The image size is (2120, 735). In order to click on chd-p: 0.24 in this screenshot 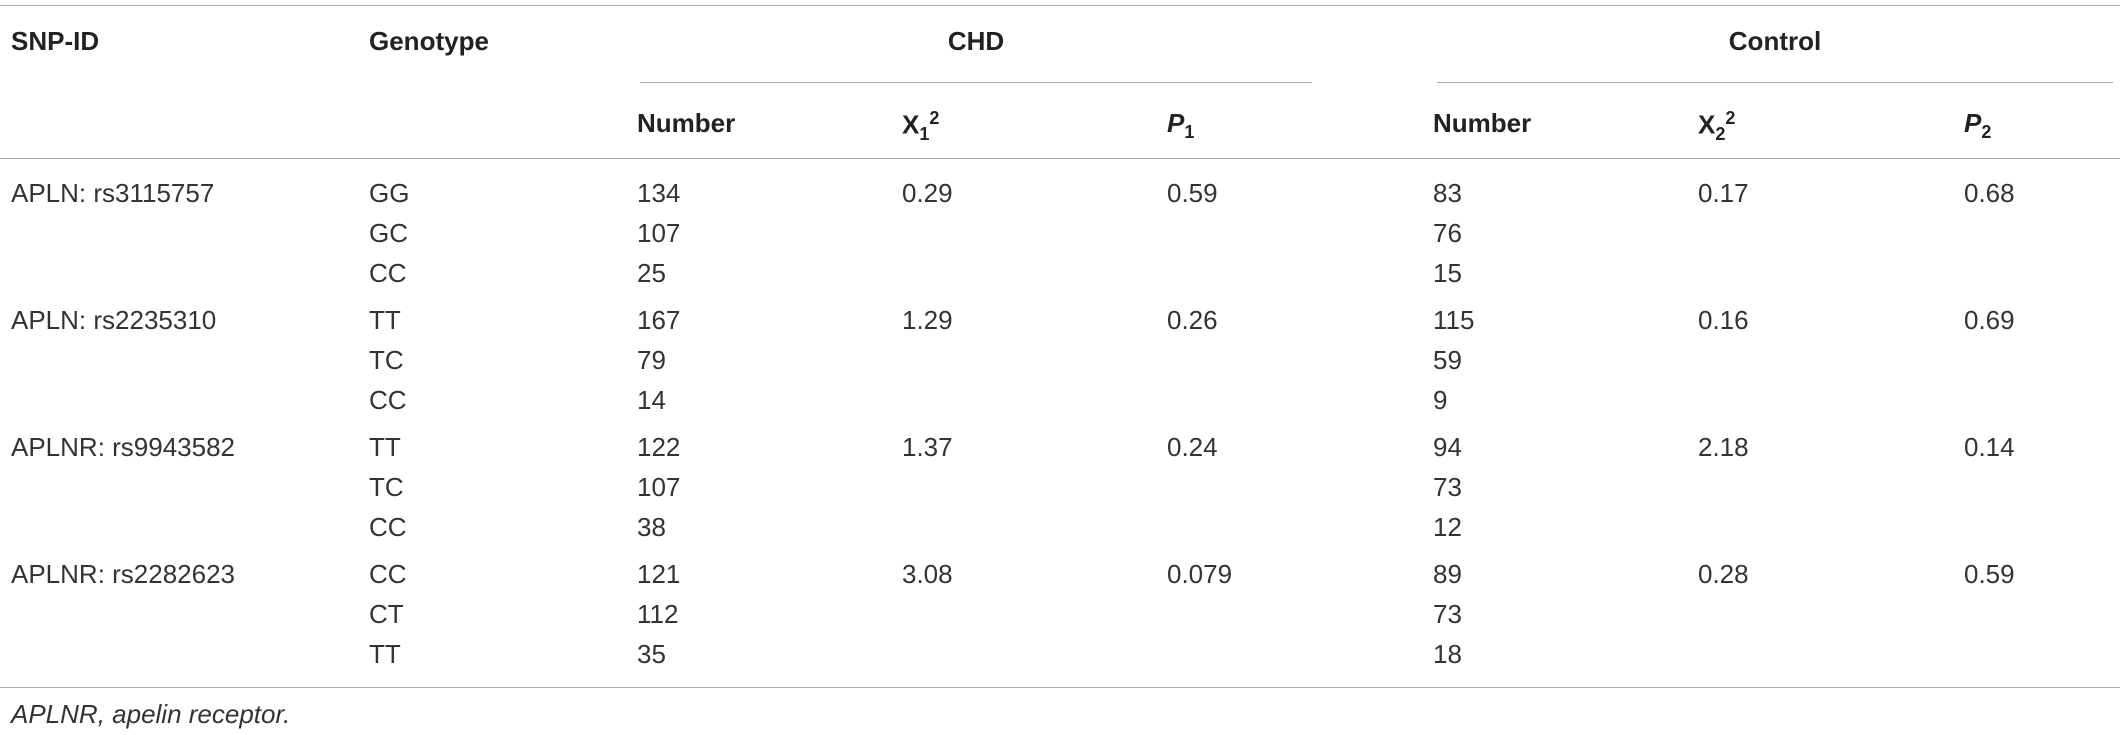, I will do `click(1192, 447)`.